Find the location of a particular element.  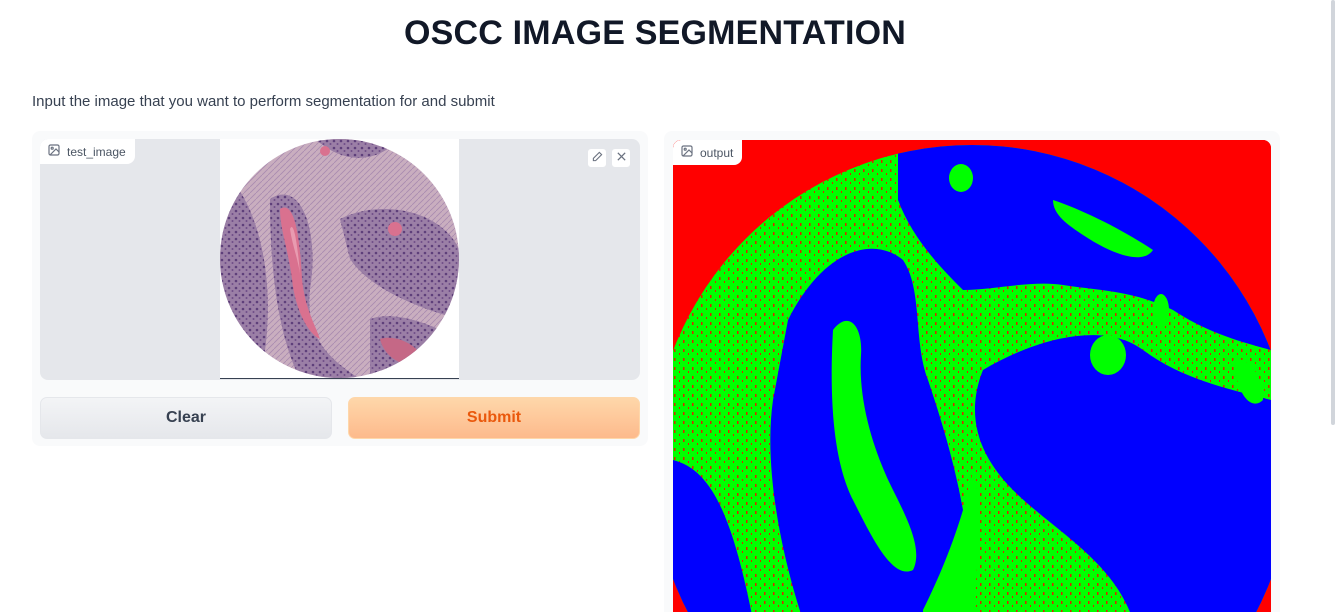

output-image-label: output is located at coordinates (708, 152).